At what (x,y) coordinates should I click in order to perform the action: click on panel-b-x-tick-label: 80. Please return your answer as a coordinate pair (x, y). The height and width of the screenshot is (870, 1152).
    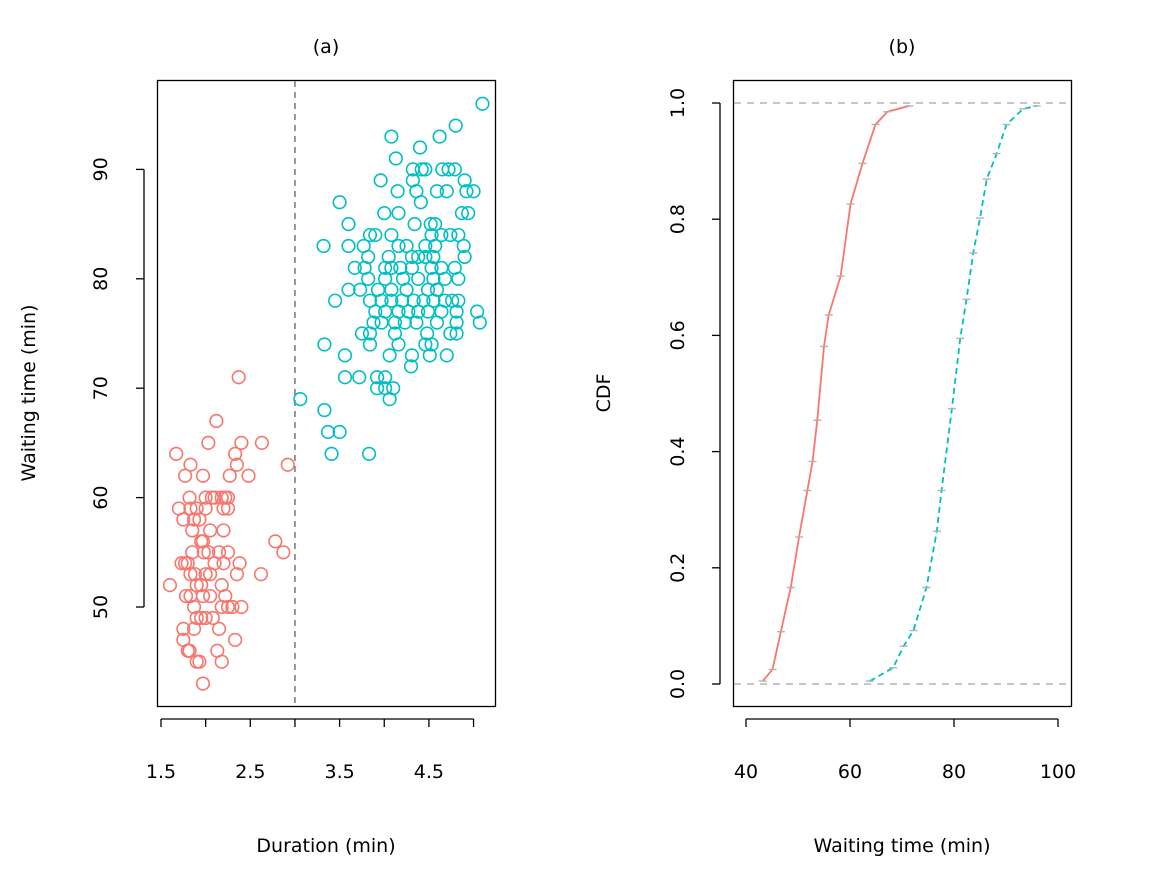
    Looking at the image, I should click on (954, 772).